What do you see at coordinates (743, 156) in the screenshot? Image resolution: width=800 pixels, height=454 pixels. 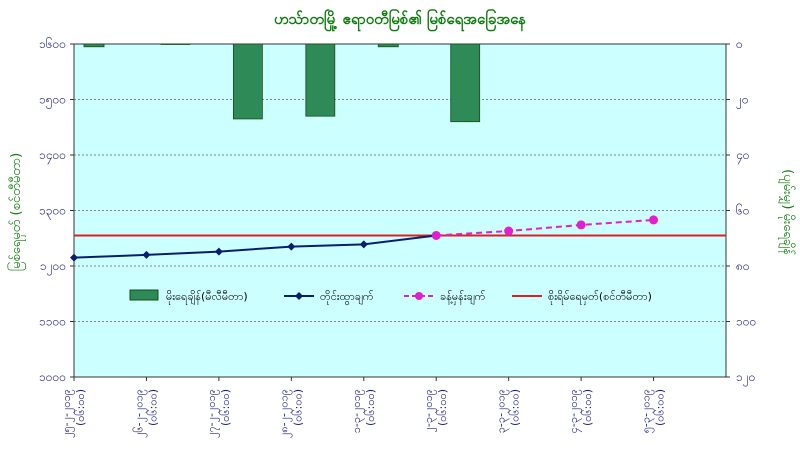 I see `right-tick-label: ၄၀` at bounding box center [743, 156].